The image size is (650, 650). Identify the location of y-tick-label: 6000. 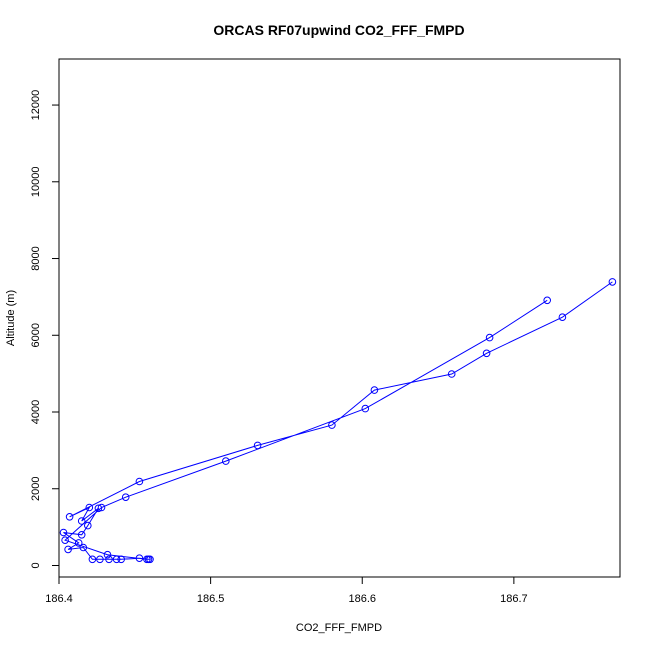
(36, 335).